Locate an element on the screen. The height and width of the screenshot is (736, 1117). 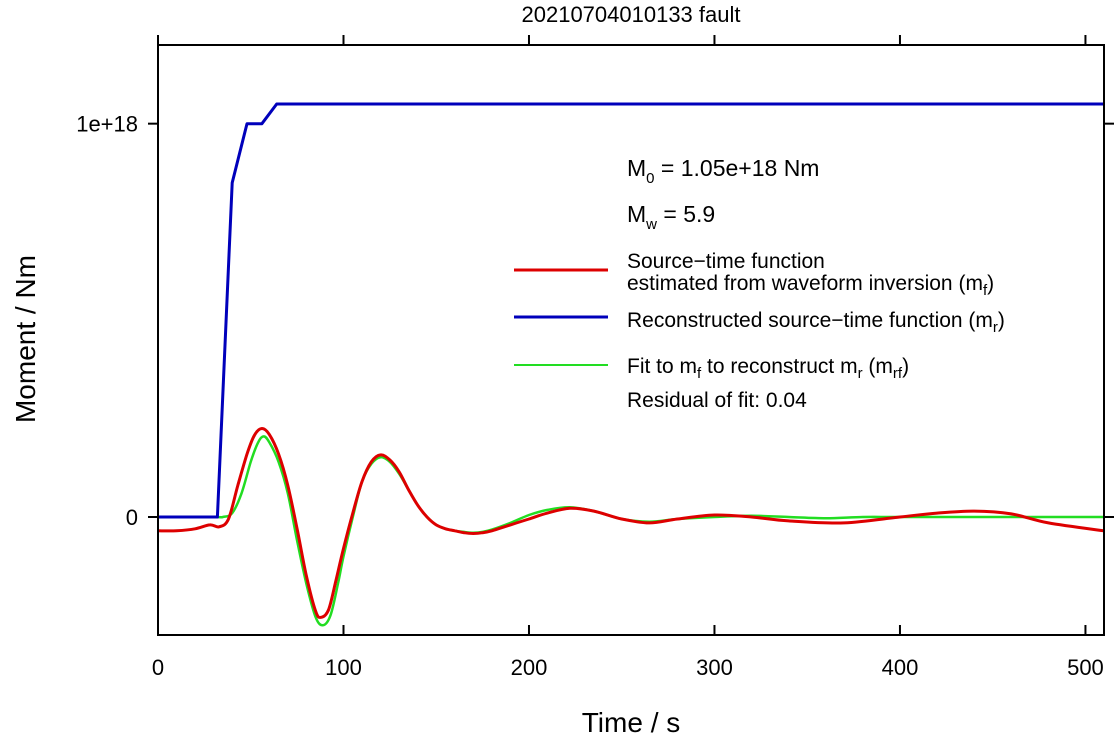
y-axis-title: Moment / Nm is located at coordinates (25, 339).